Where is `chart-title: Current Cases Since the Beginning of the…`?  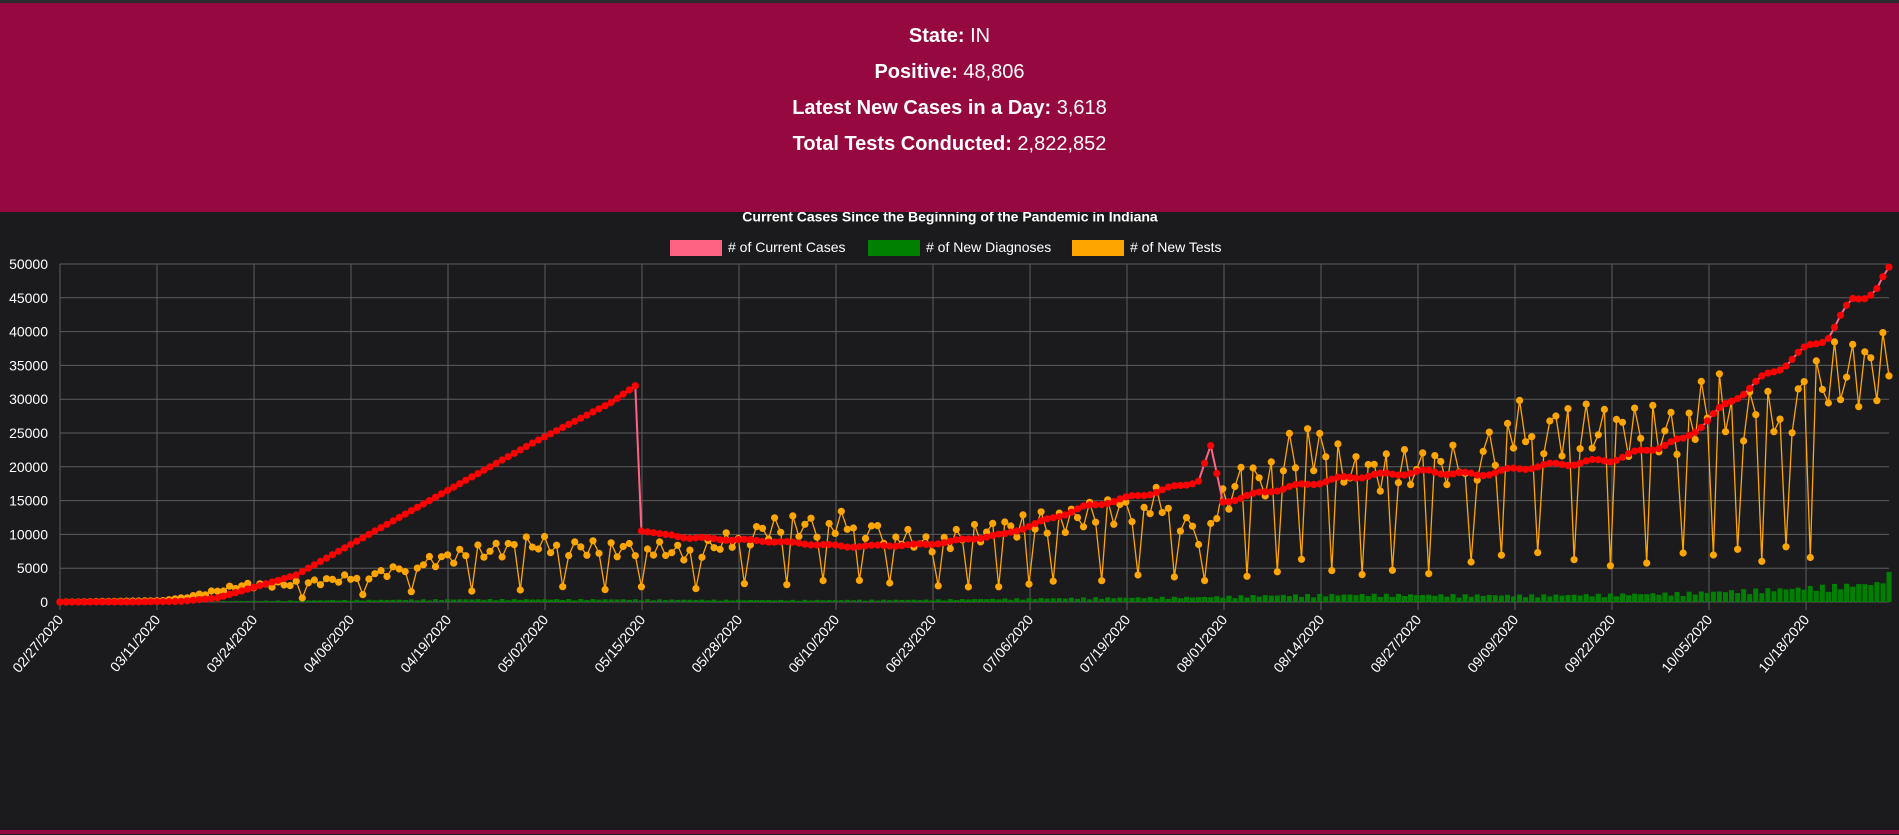 chart-title: Current Cases Since the Beginning of the… is located at coordinates (950, 218).